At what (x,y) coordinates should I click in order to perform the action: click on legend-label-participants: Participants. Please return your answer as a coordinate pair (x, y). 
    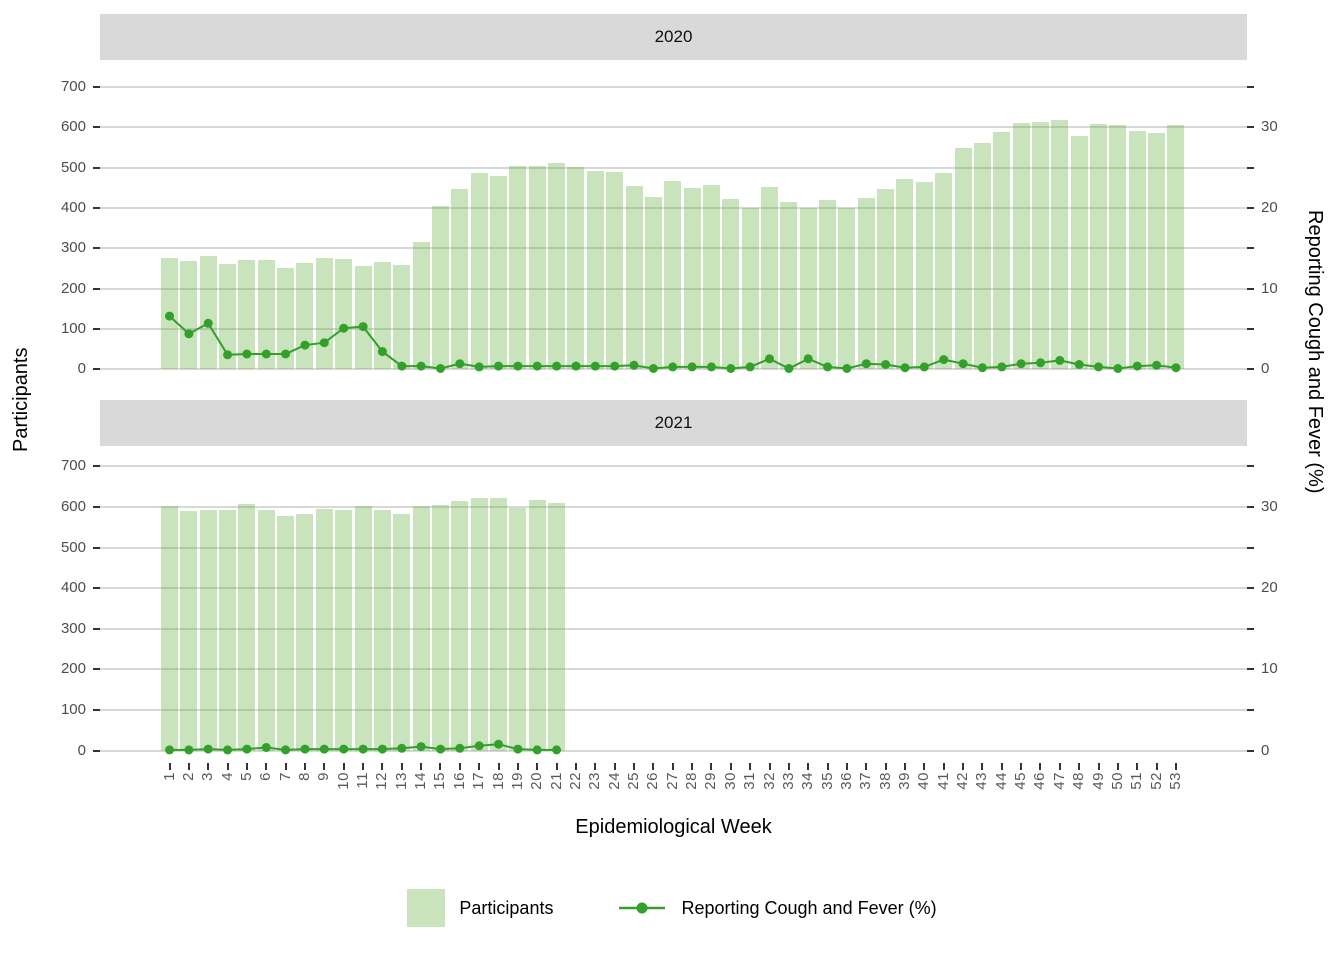
    Looking at the image, I should click on (506, 907).